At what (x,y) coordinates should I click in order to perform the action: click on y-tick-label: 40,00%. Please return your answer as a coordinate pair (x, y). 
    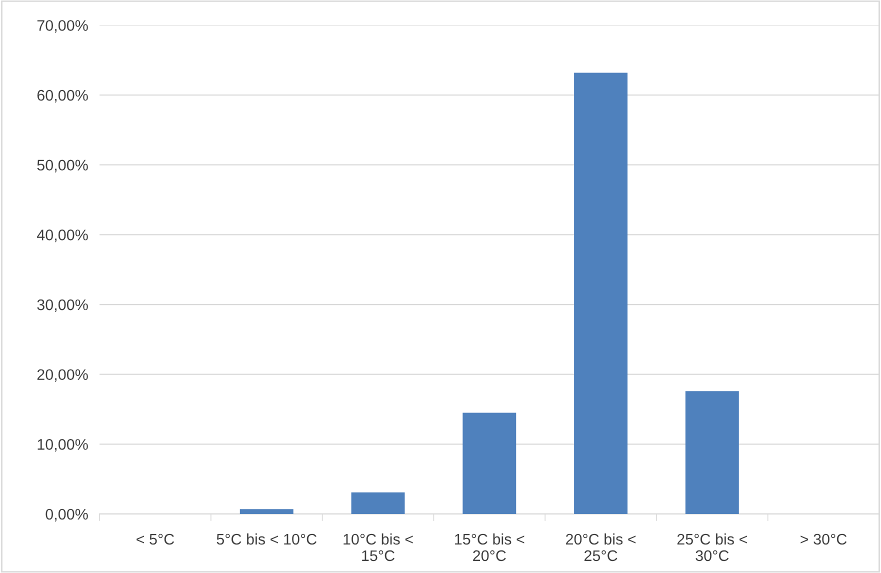
    Looking at the image, I should click on (62, 236).